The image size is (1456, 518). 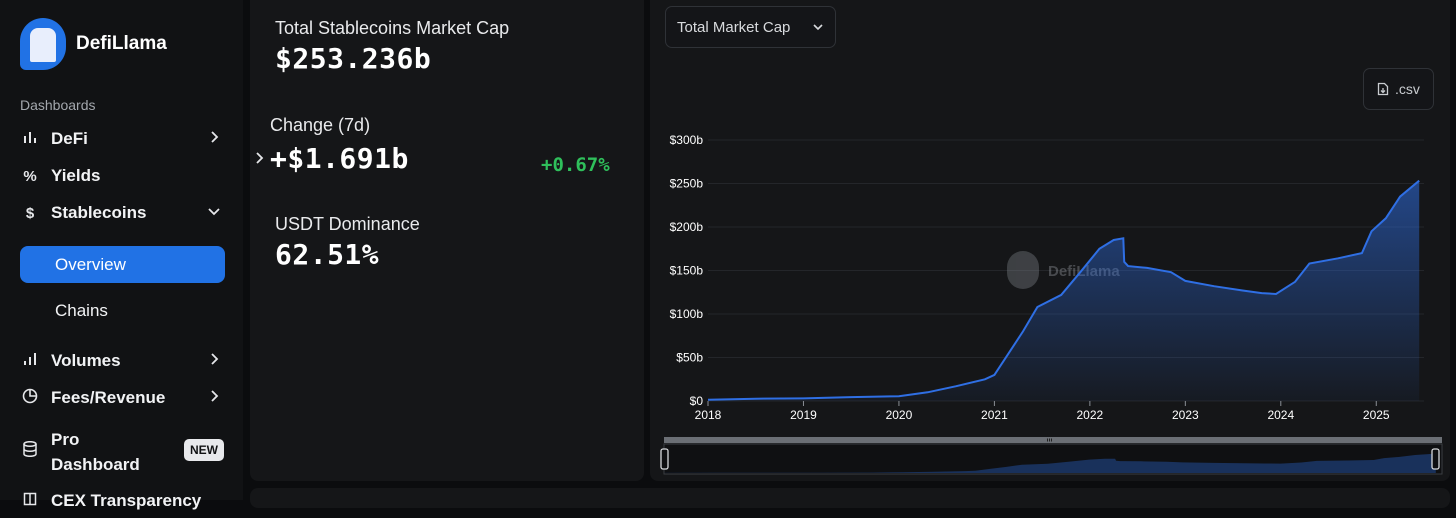 What do you see at coordinates (30, 139) in the screenshot?
I see `bar-chart-icon` at bounding box center [30, 139].